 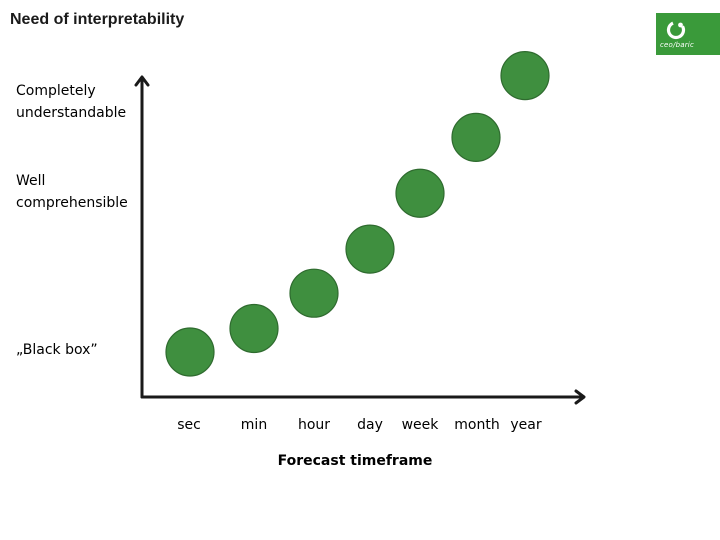 I want to click on y-label-line: „Black box”, so click(x=57, y=350).